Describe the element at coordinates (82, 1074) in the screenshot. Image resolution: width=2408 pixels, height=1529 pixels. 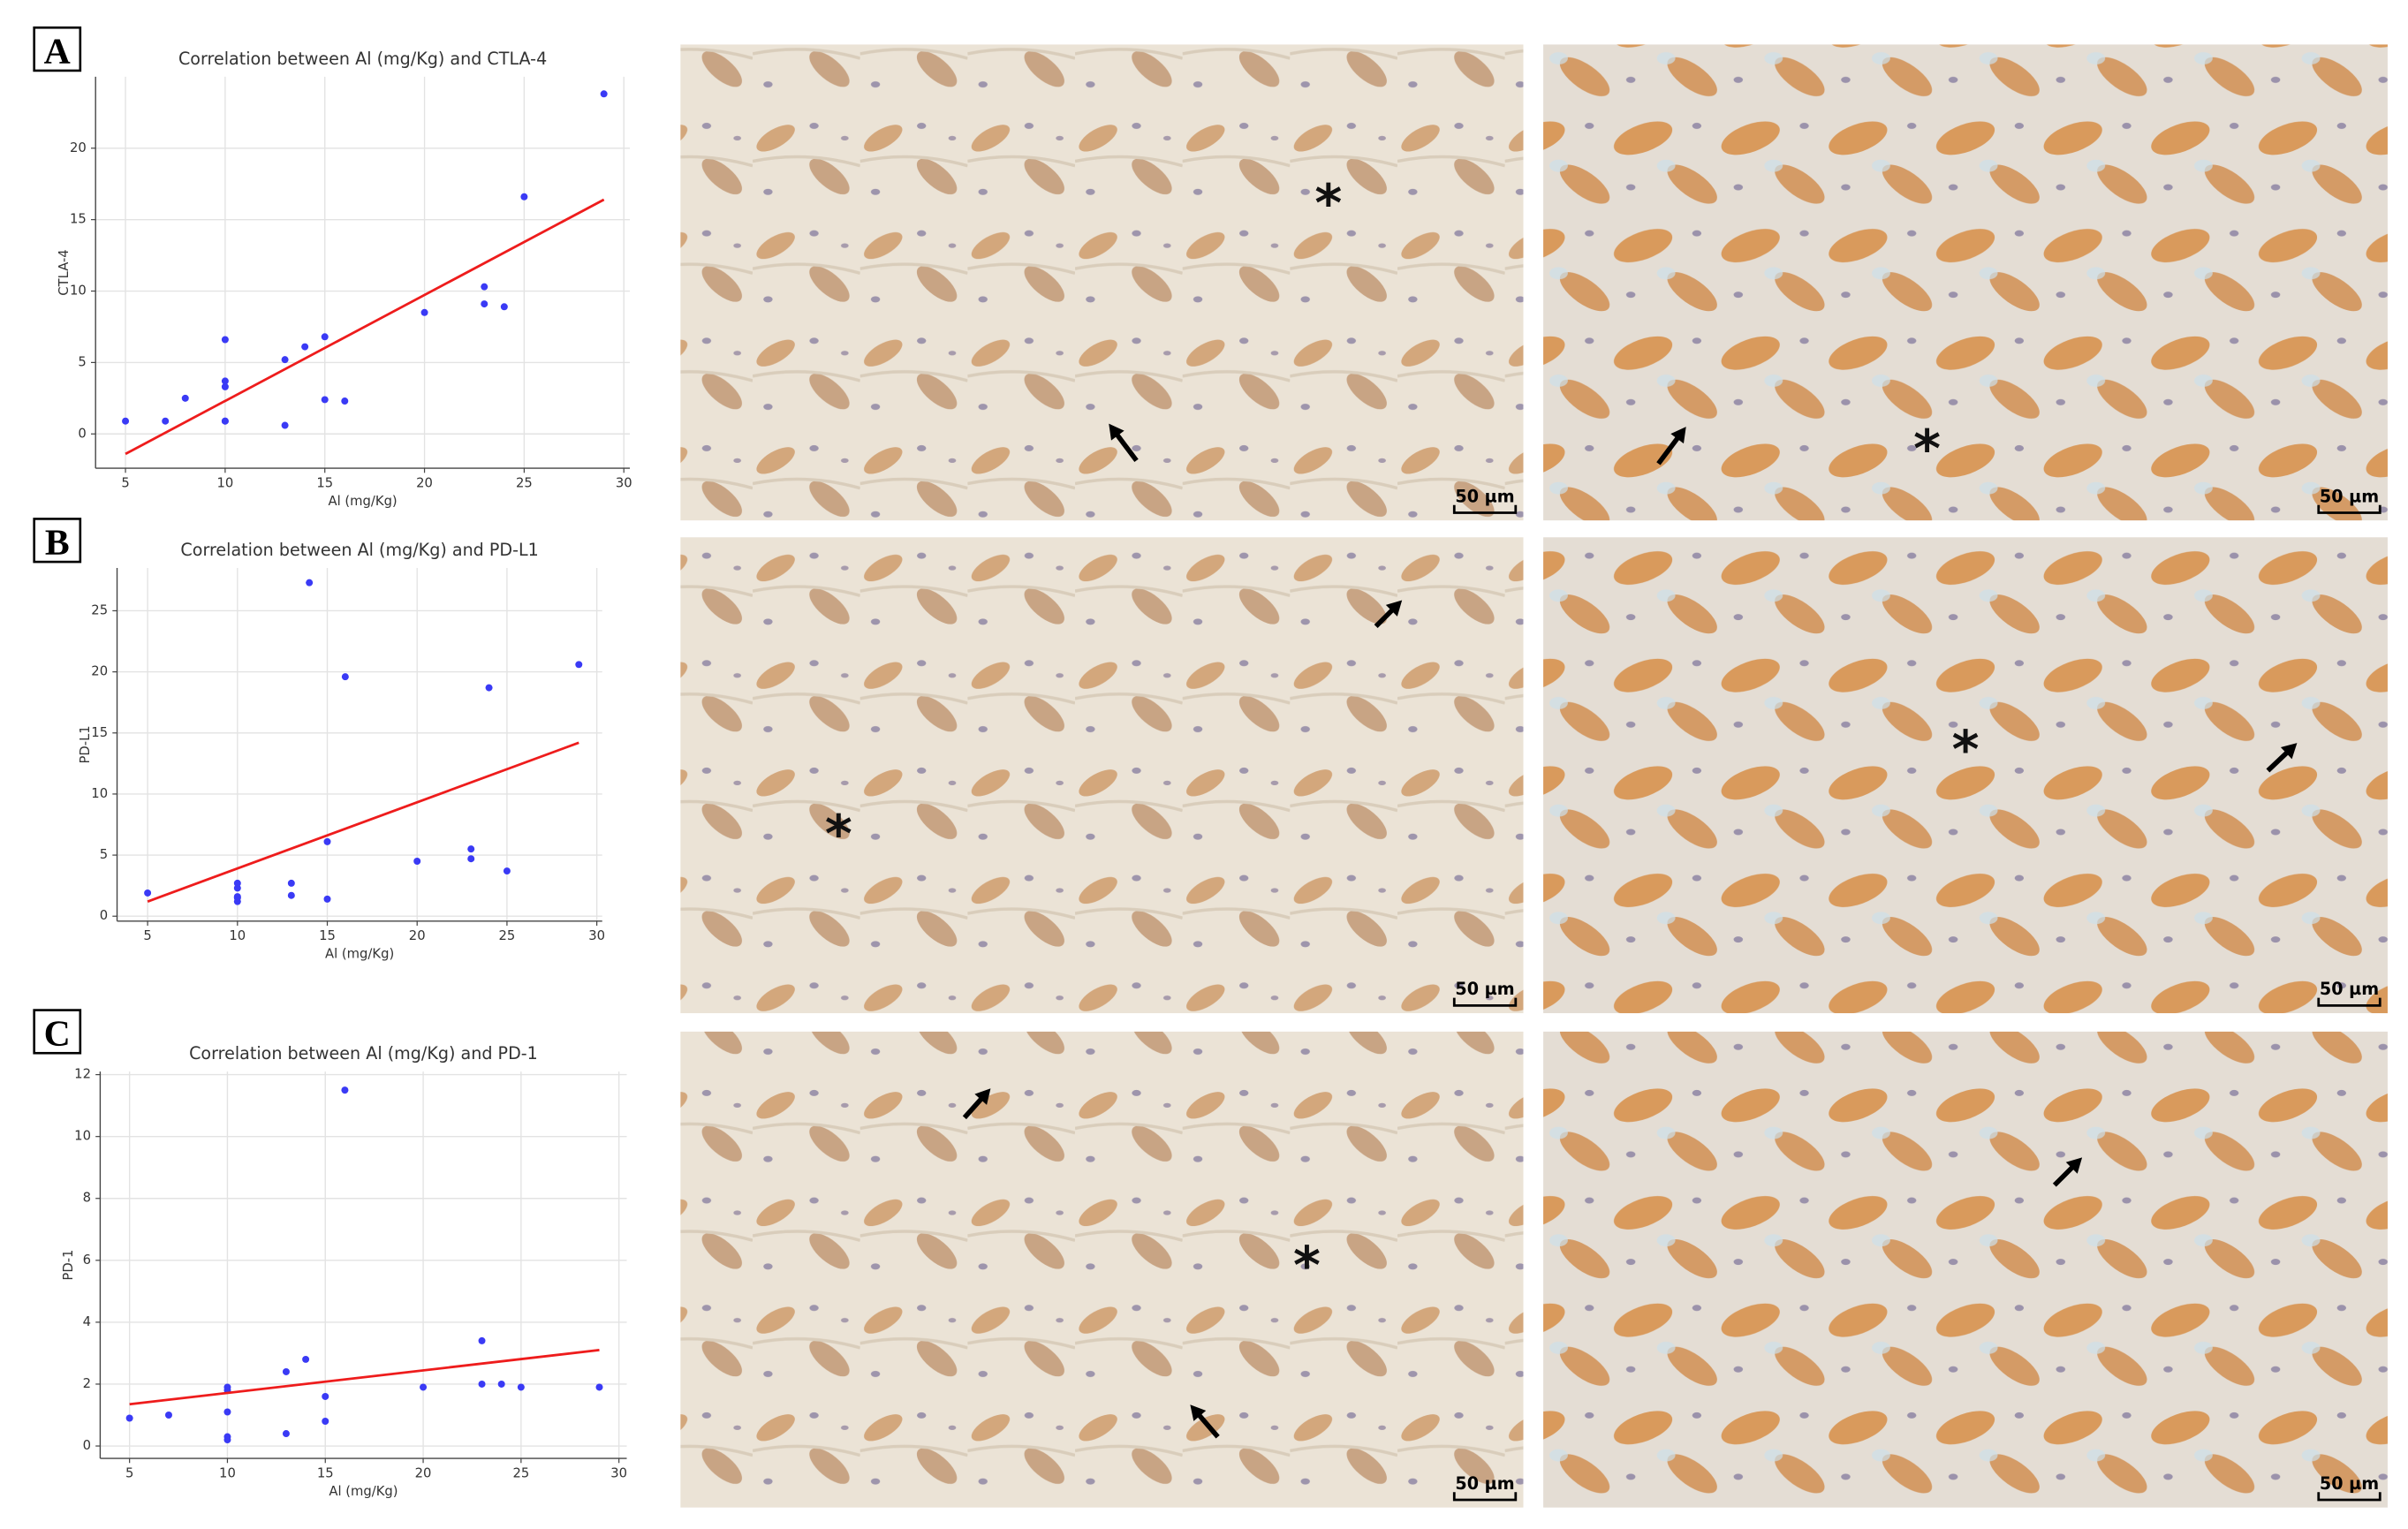
I see `y-tick-label: 12` at that location.